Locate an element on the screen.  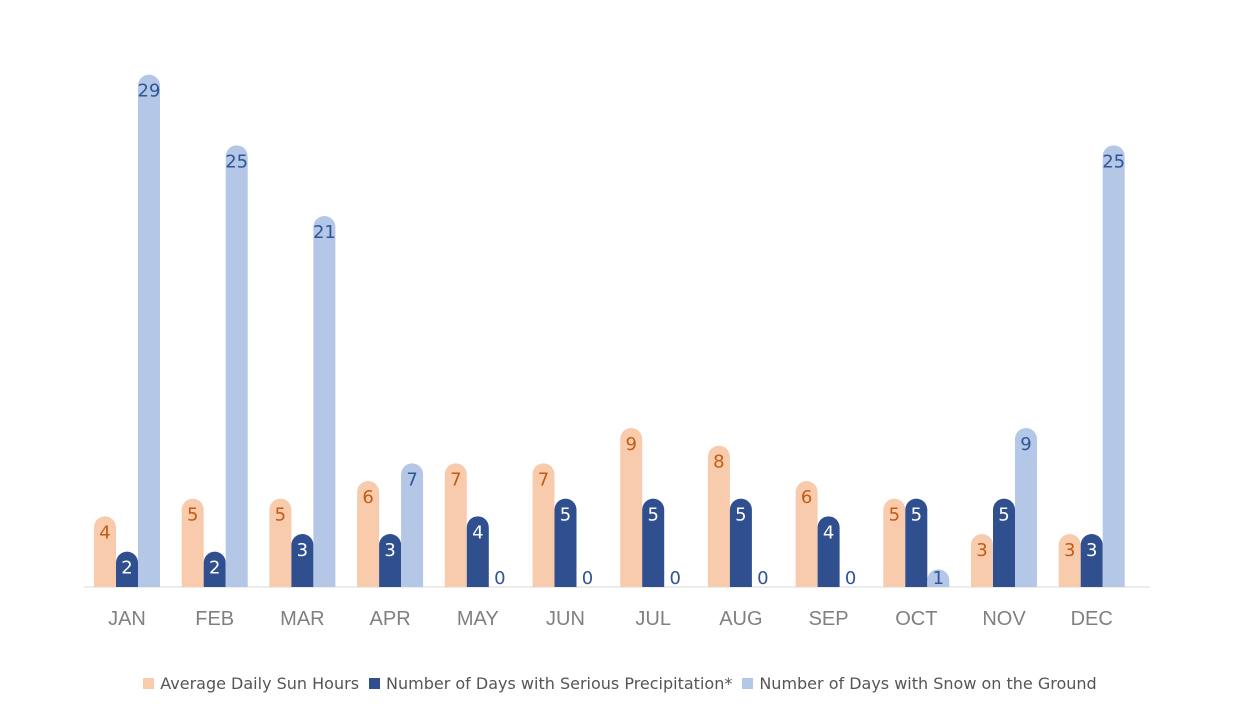
value-label-precipitation-aug: 5 is located at coordinates (740, 515).